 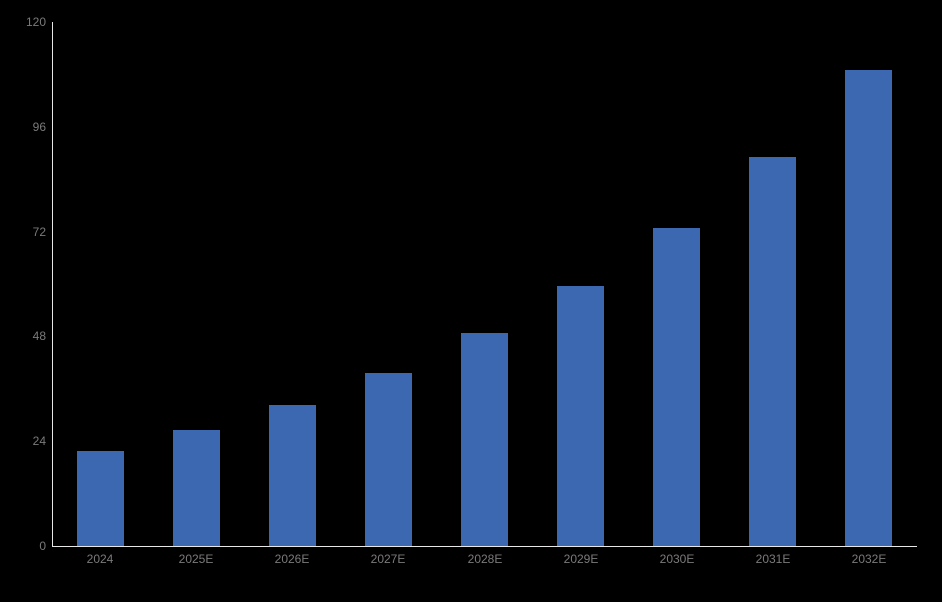 What do you see at coordinates (39, 126) in the screenshot?
I see `y-tick-label: 96` at bounding box center [39, 126].